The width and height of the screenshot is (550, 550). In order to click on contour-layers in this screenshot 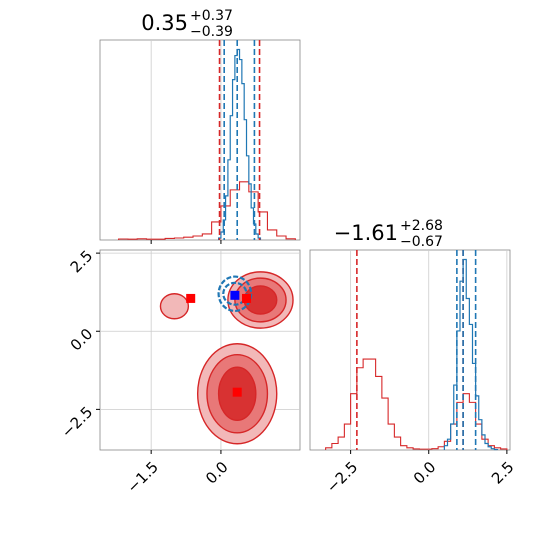, I will do `click(226, 358)`.